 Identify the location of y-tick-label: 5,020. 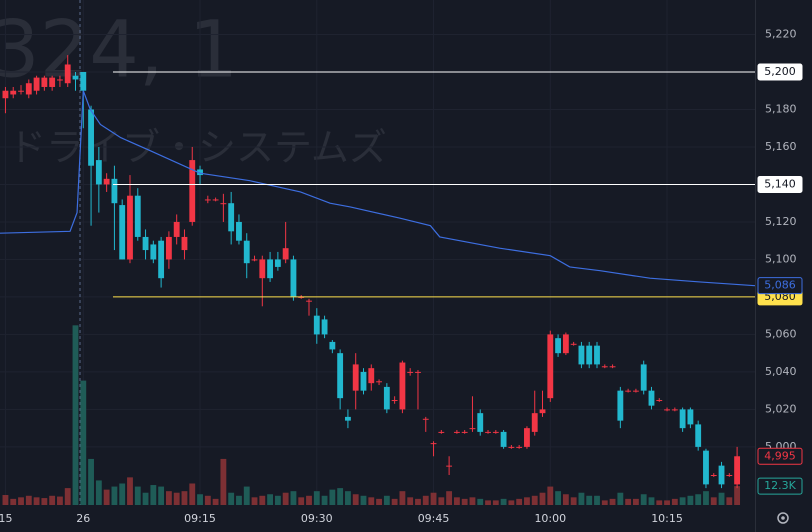
(781, 408).